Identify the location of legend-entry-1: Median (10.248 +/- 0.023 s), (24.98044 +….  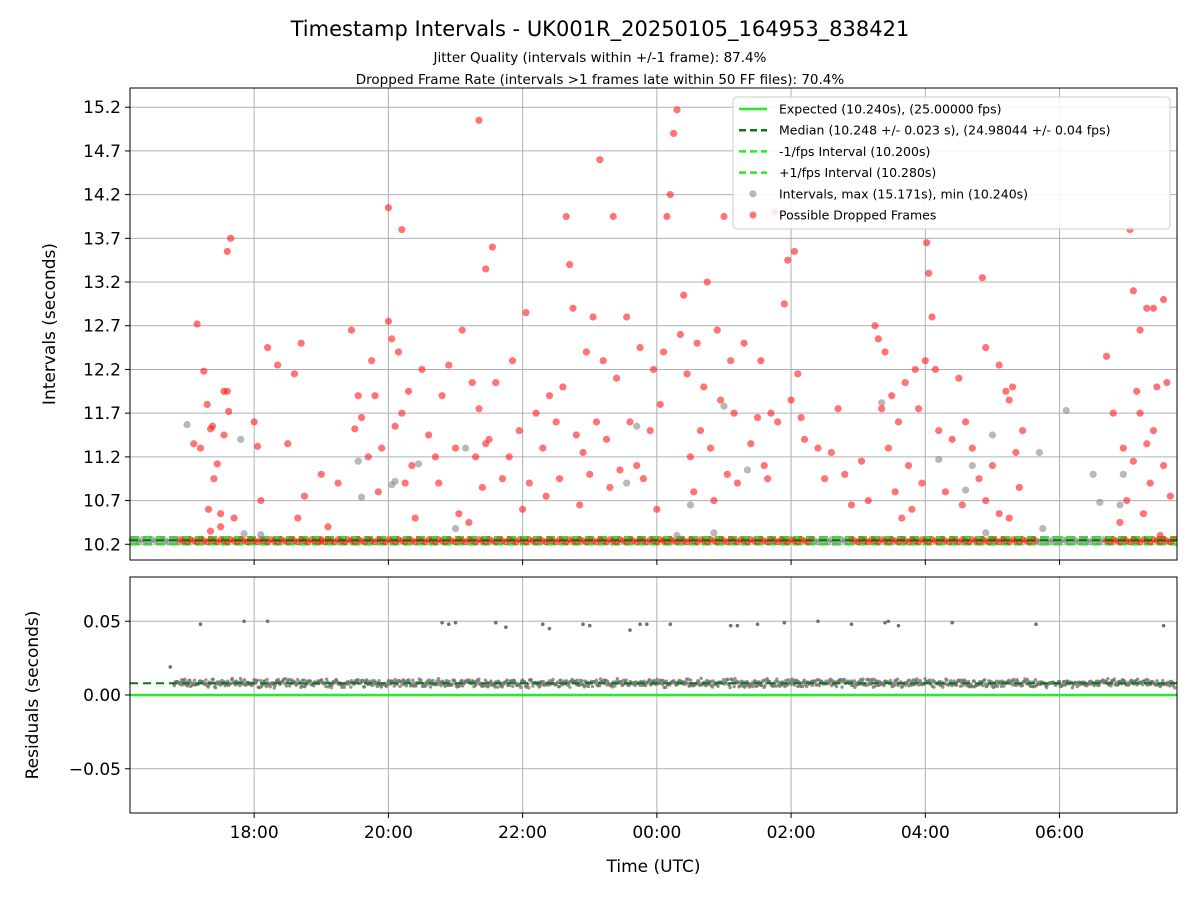
(924, 130).